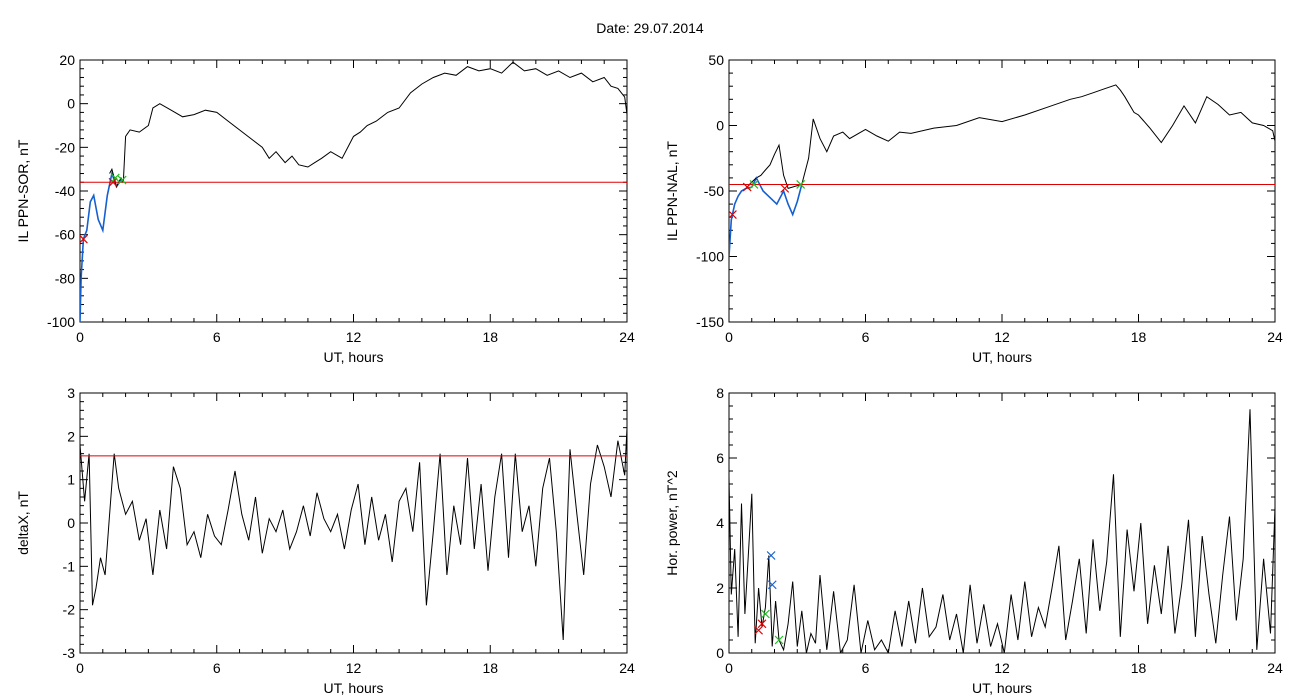 This screenshot has height=700, width=1300. What do you see at coordinates (714, 191) in the screenshot?
I see `y-tick-label: -50` at bounding box center [714, 191].